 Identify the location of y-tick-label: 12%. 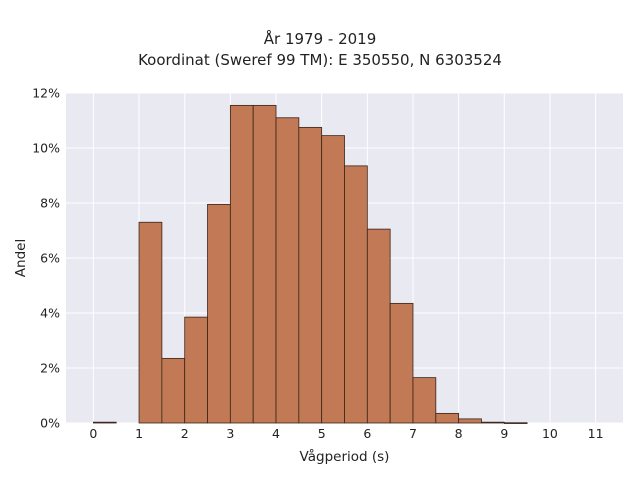
(46, 93).